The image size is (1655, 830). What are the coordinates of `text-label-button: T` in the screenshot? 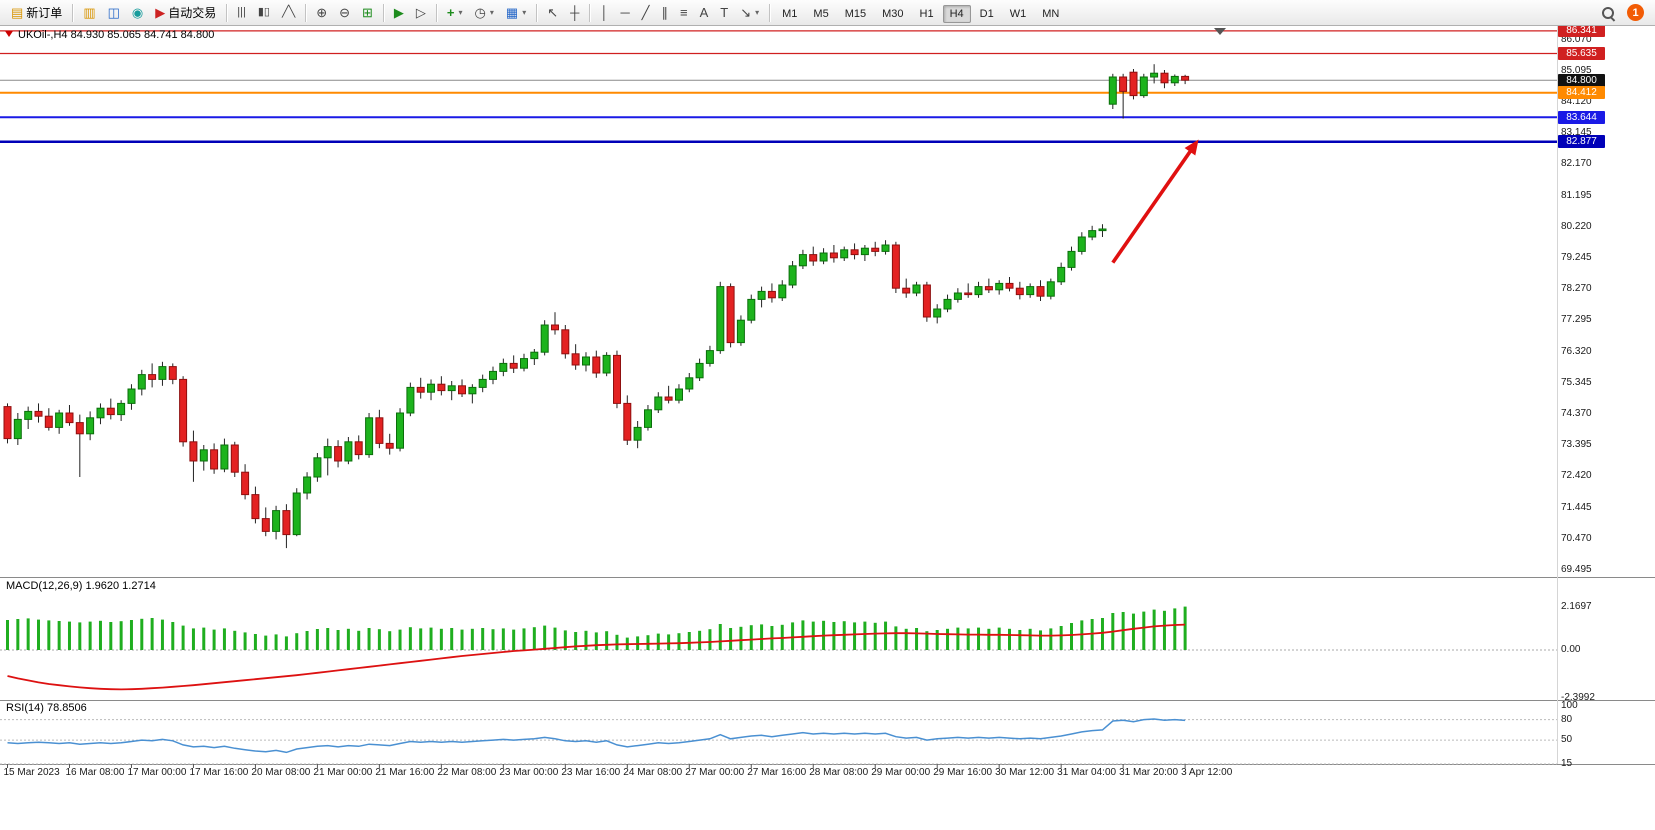 It's located at (724, 13).